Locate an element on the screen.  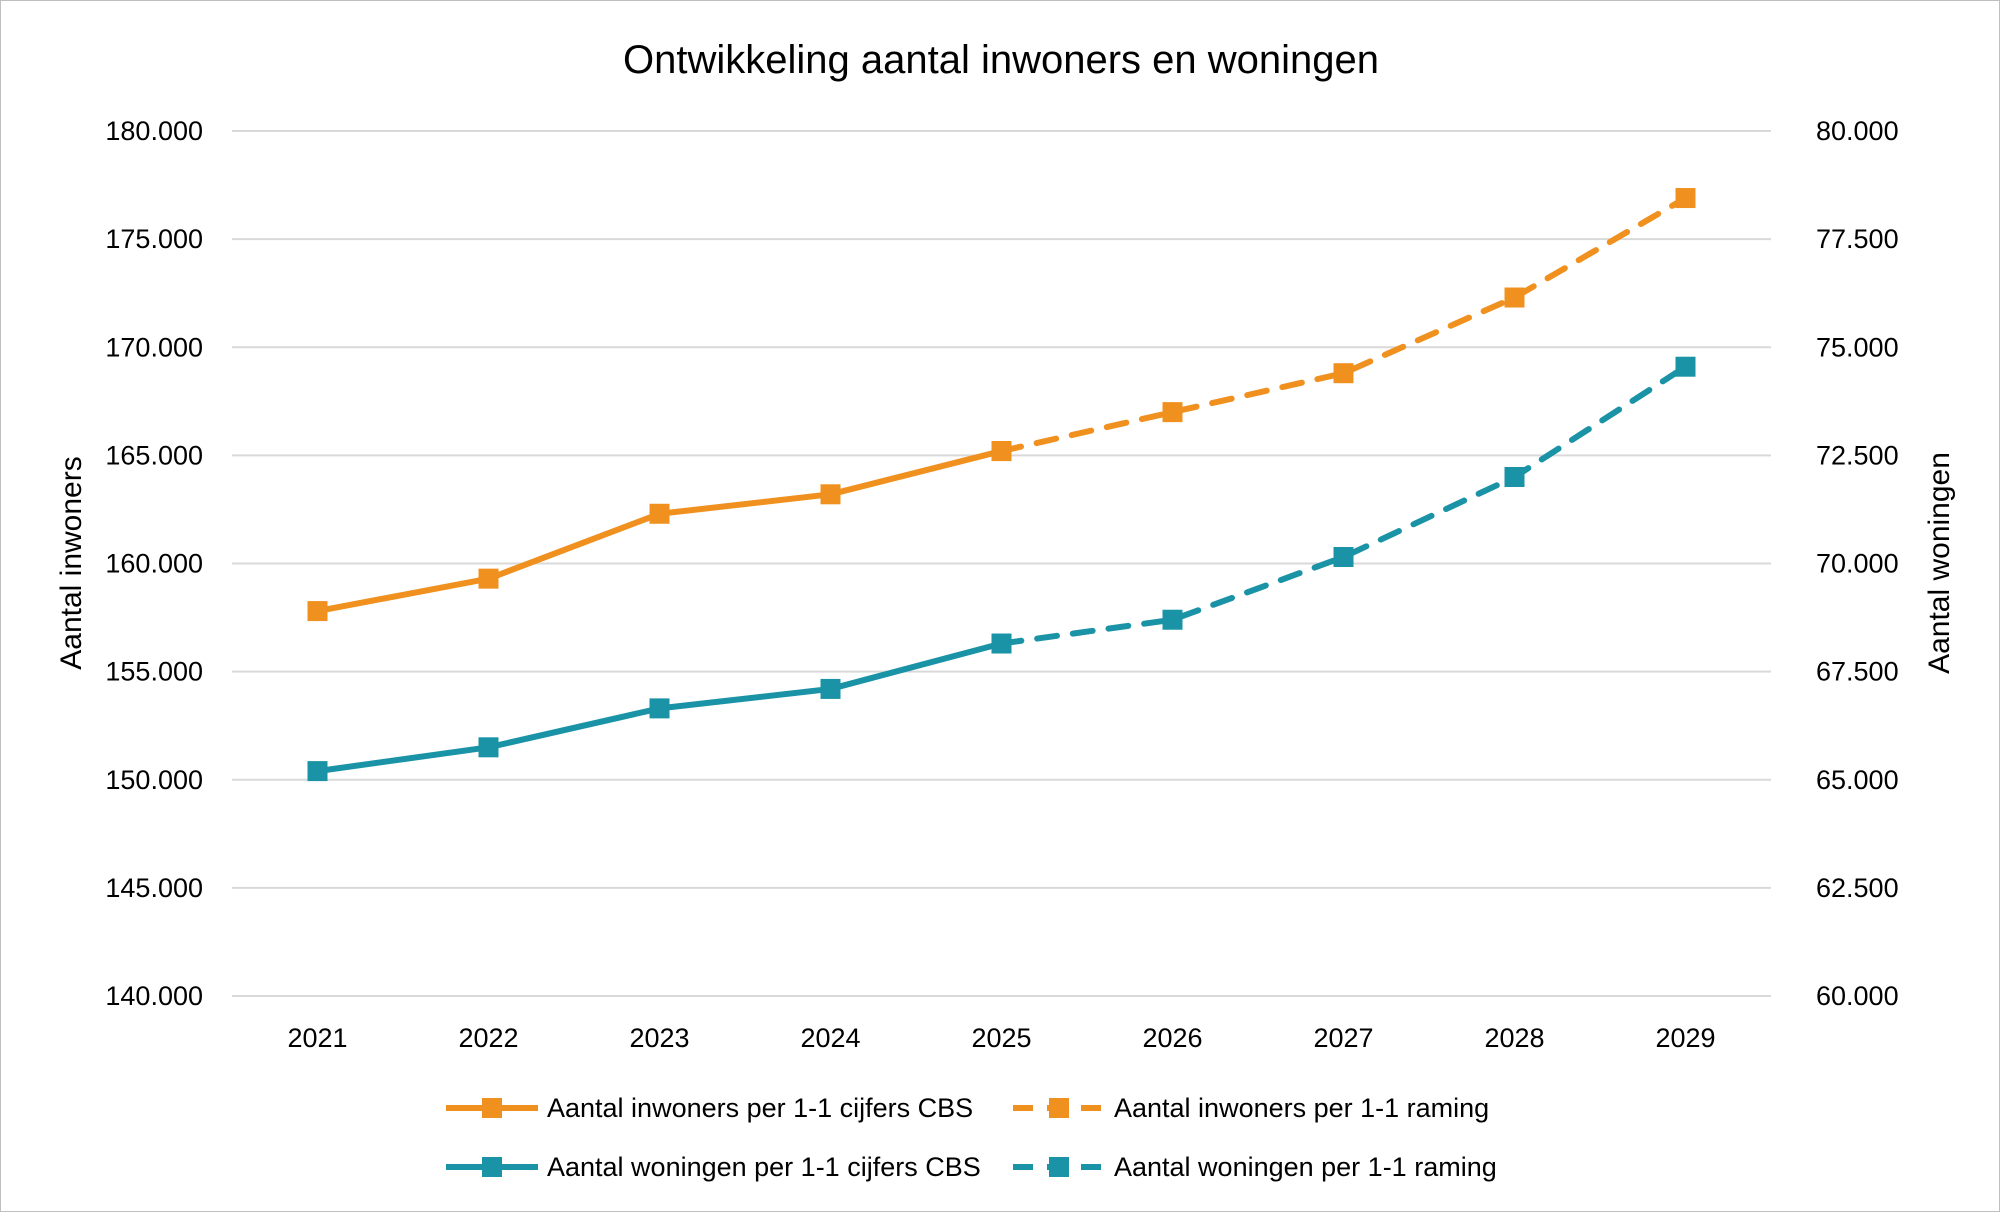
left-tick-label: 150.000 is located at coordinates (154, 780).